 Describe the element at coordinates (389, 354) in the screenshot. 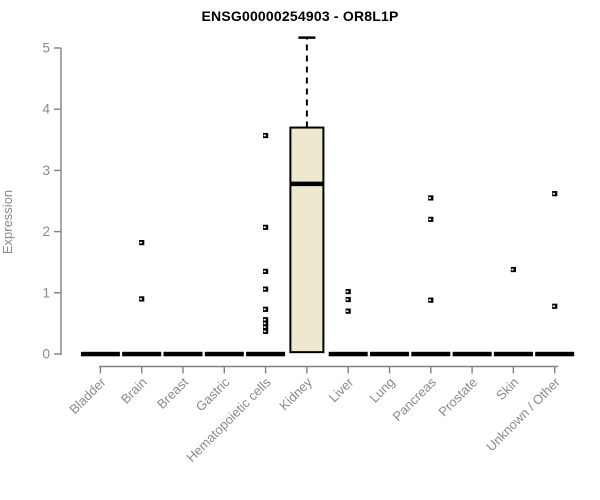

I see `collapsed-box-lung` at that location.